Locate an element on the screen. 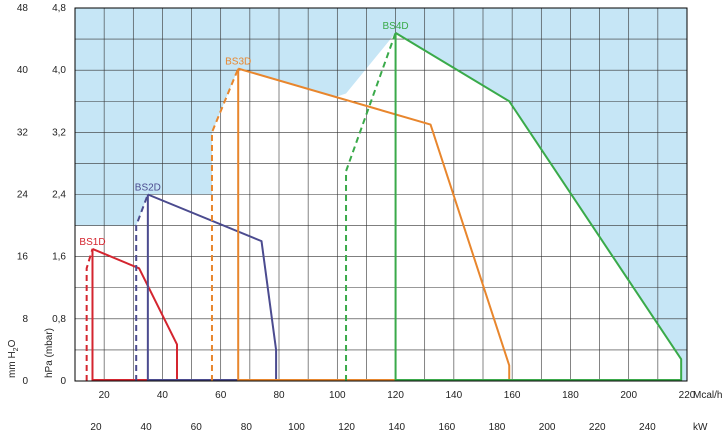 Image resolution: width=725 pixels, height=431 pixels. x-tick-mcal: 180 is located at coordinates (570, 395).